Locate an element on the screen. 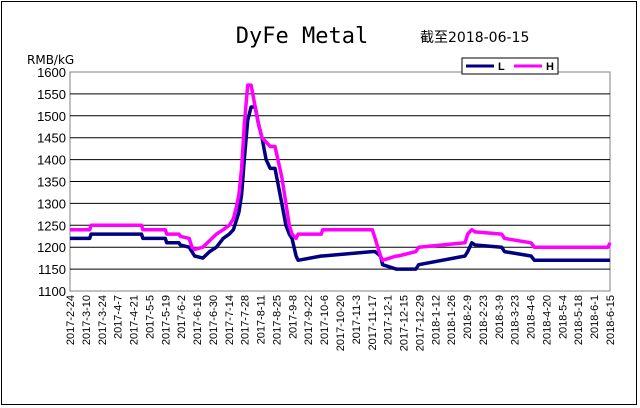 The image size is (640, 408). x-tick-label: 2017-4-7 is located at coordinates (119, 317).